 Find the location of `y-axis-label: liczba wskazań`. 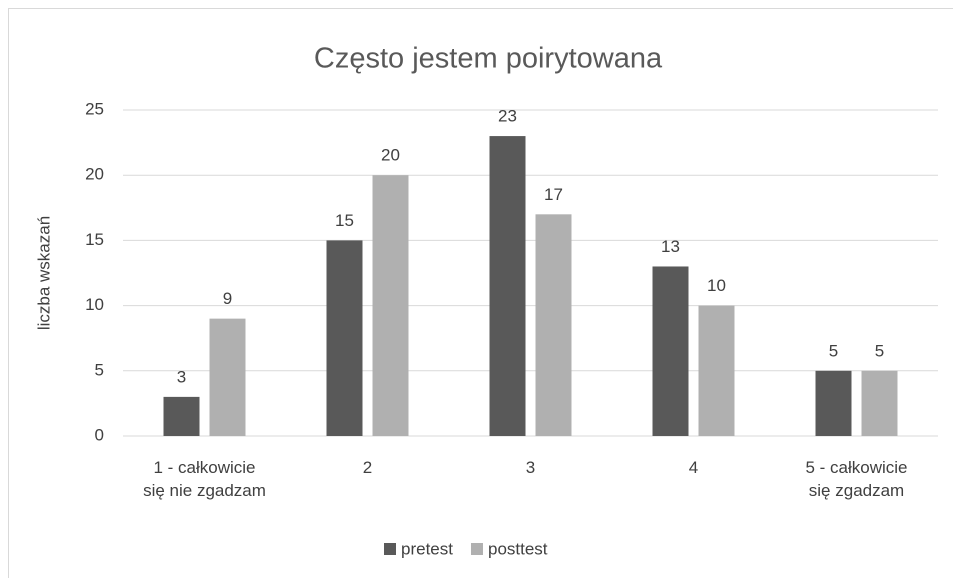

y-axis-label: liczba wskazań is located at coordinates (43, 273).